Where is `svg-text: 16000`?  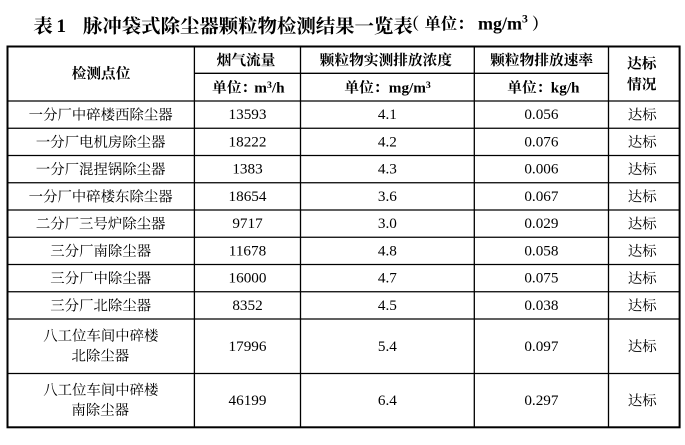
svg-text: 16000 is located at coordinates (248, 278).